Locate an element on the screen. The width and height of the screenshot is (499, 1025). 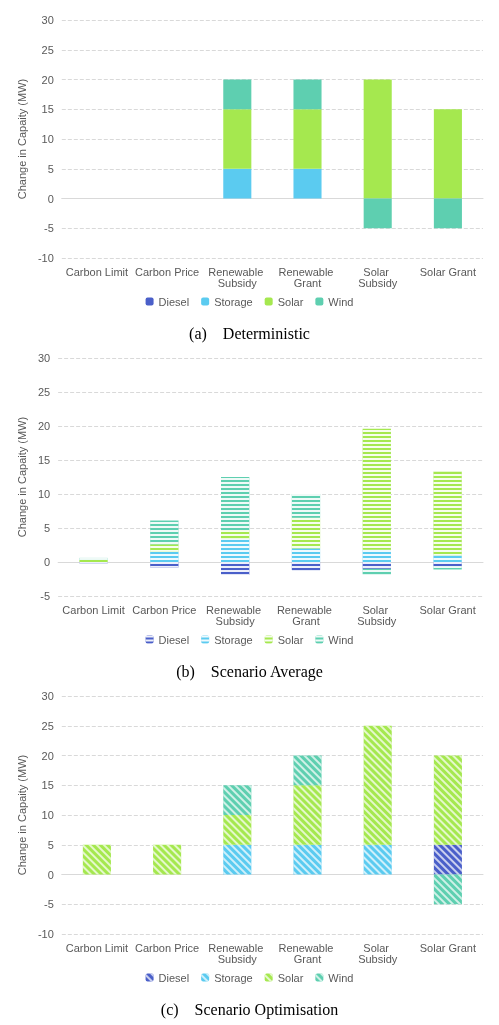
text: (a) Deterministic is located at coordinates (249, 333).